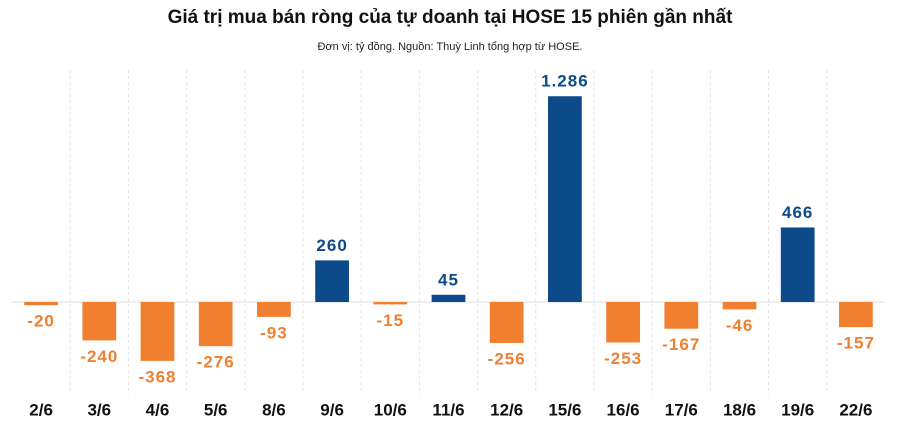  What do you see at coordinates (623, 358) in the screenshot?
I see `value-label: -253` at bounding box center [623, 358].